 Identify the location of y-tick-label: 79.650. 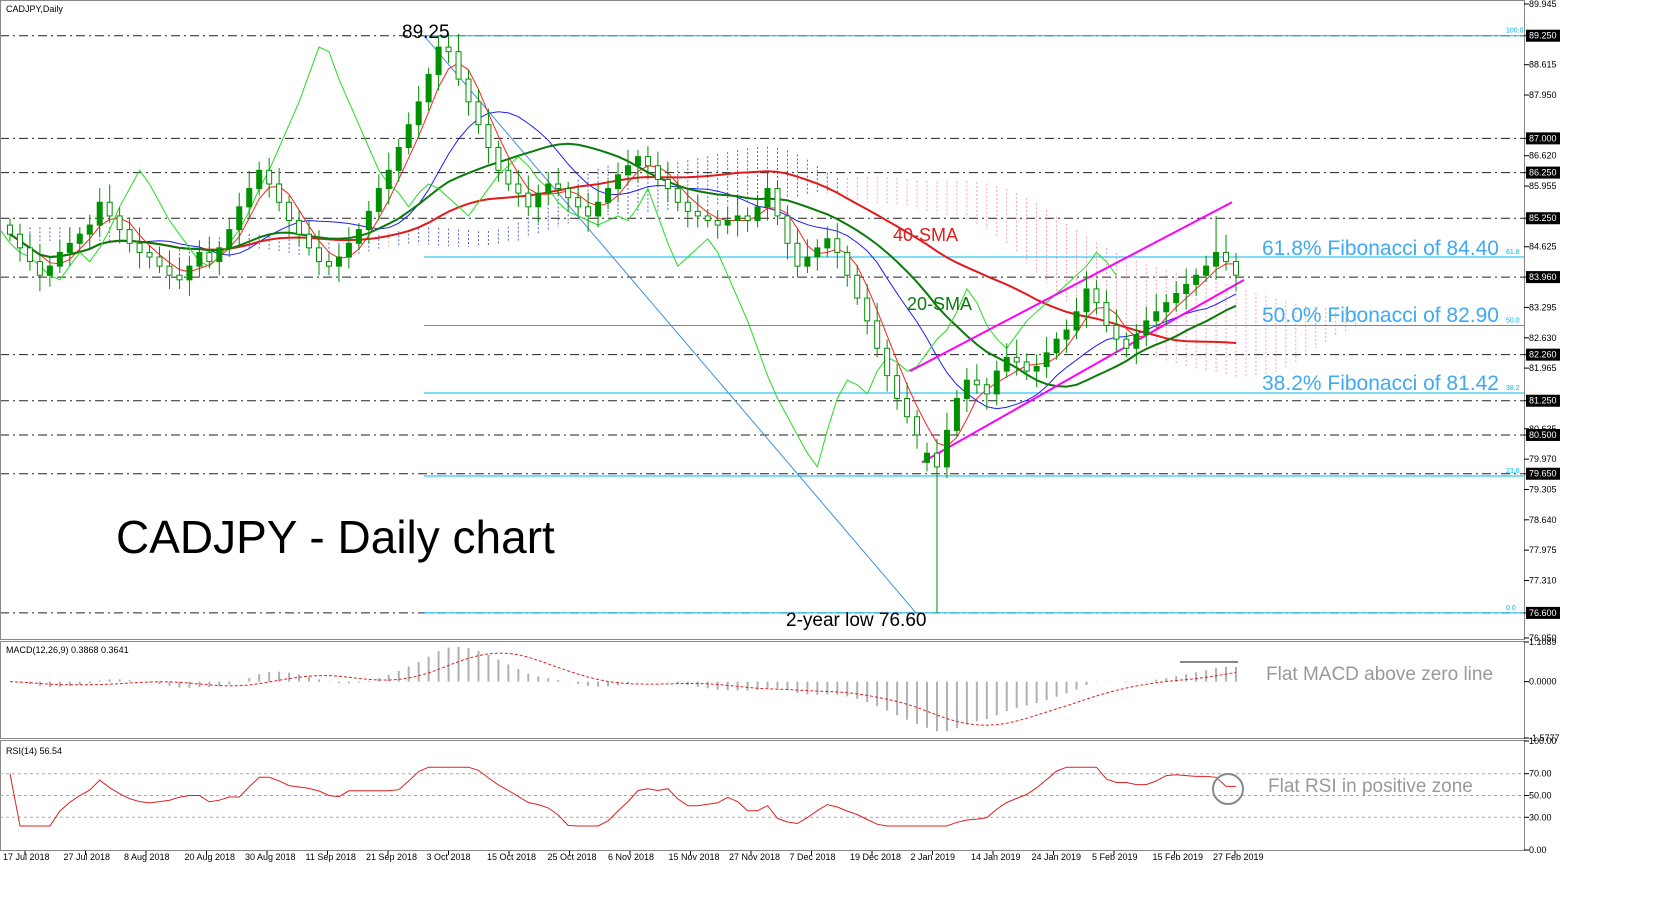
(1543, 474).